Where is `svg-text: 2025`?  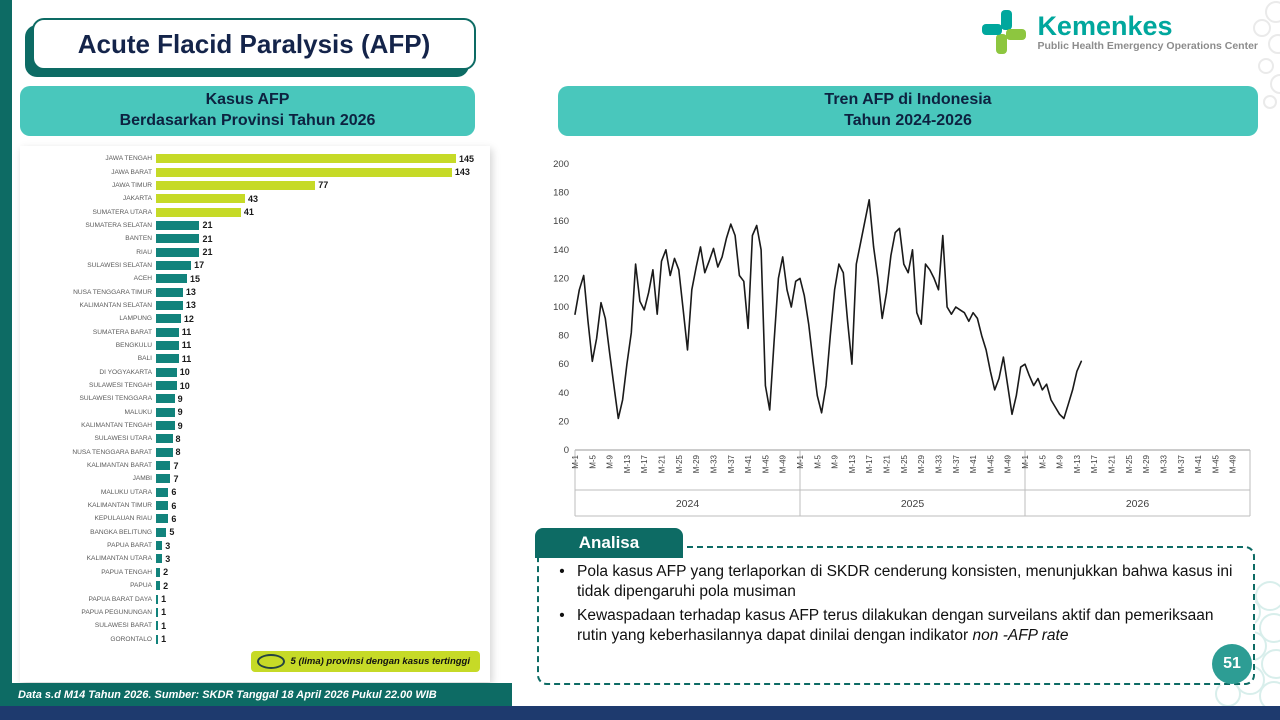
svg-text: 2025 is located at coordinates (913, 504).